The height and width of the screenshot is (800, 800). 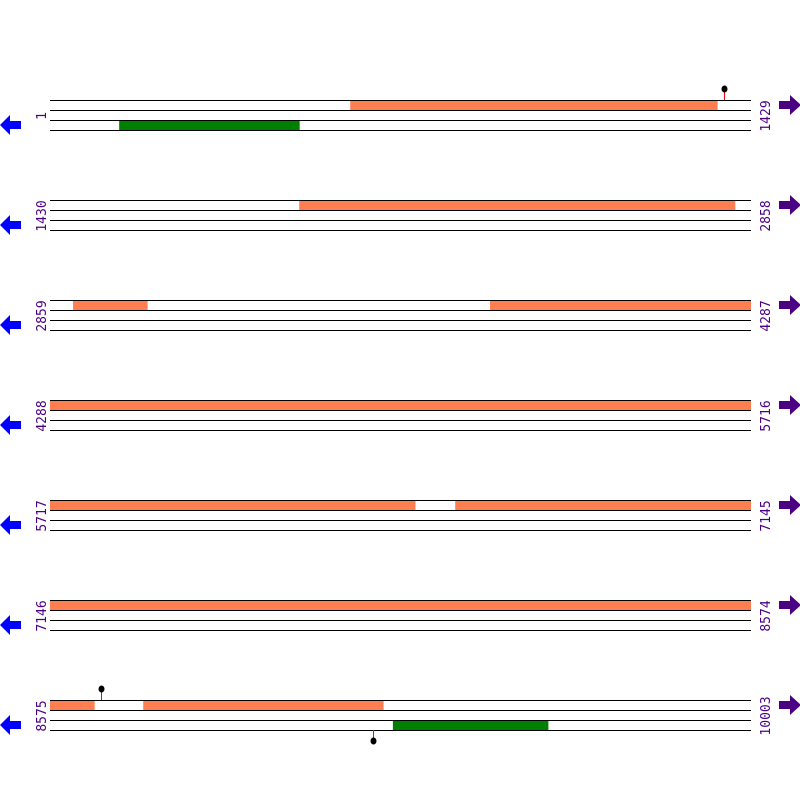 What do you see at coordinates (400, 415) in the screenshot?
I see `map-row: 4288 5716` at bounding box center [400, 415].